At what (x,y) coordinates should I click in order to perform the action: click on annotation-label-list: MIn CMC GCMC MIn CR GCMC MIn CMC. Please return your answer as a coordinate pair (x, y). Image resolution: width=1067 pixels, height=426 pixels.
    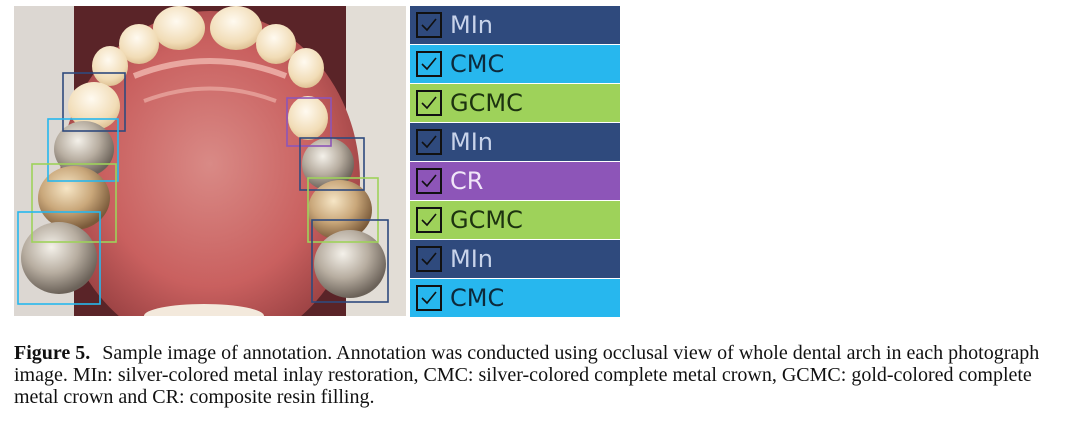
    Looking at the image, I should click on (515, 161).